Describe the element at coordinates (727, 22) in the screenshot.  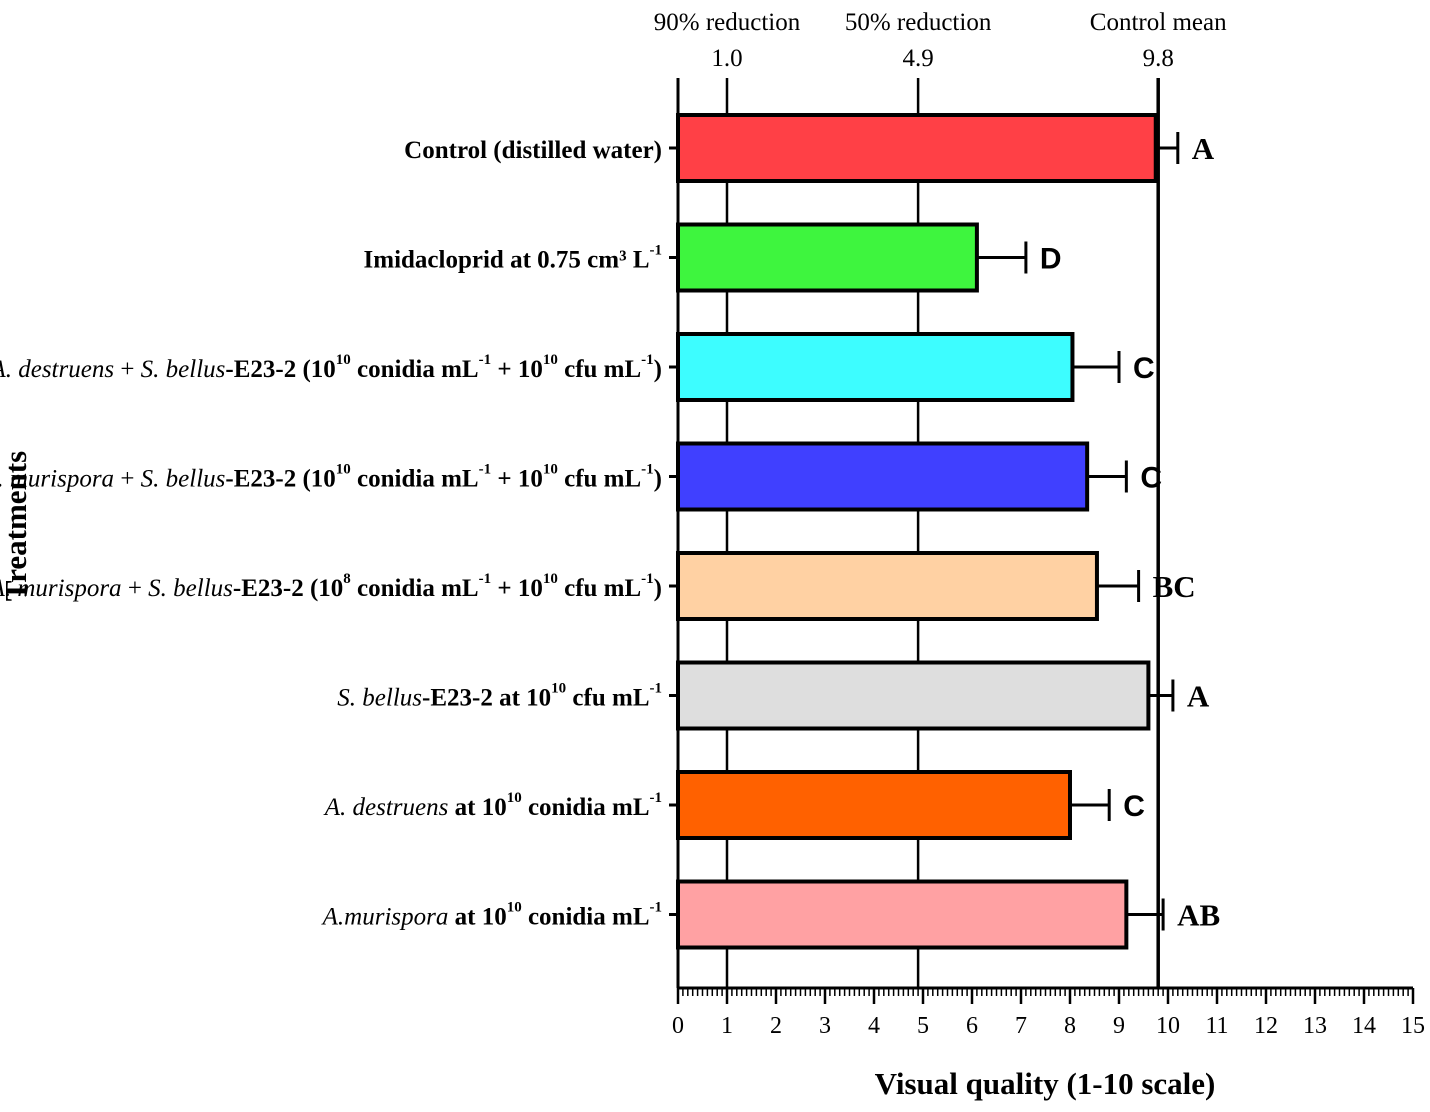
I see `reference-label-0: 90% reduction` at that location.